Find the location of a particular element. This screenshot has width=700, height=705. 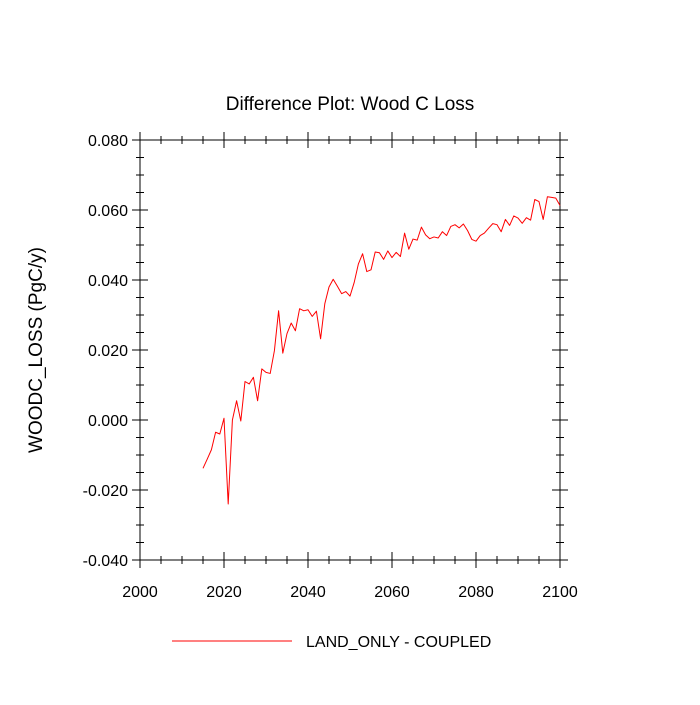

y-tick-label: 0.020 is located at coordinates (108, 351).